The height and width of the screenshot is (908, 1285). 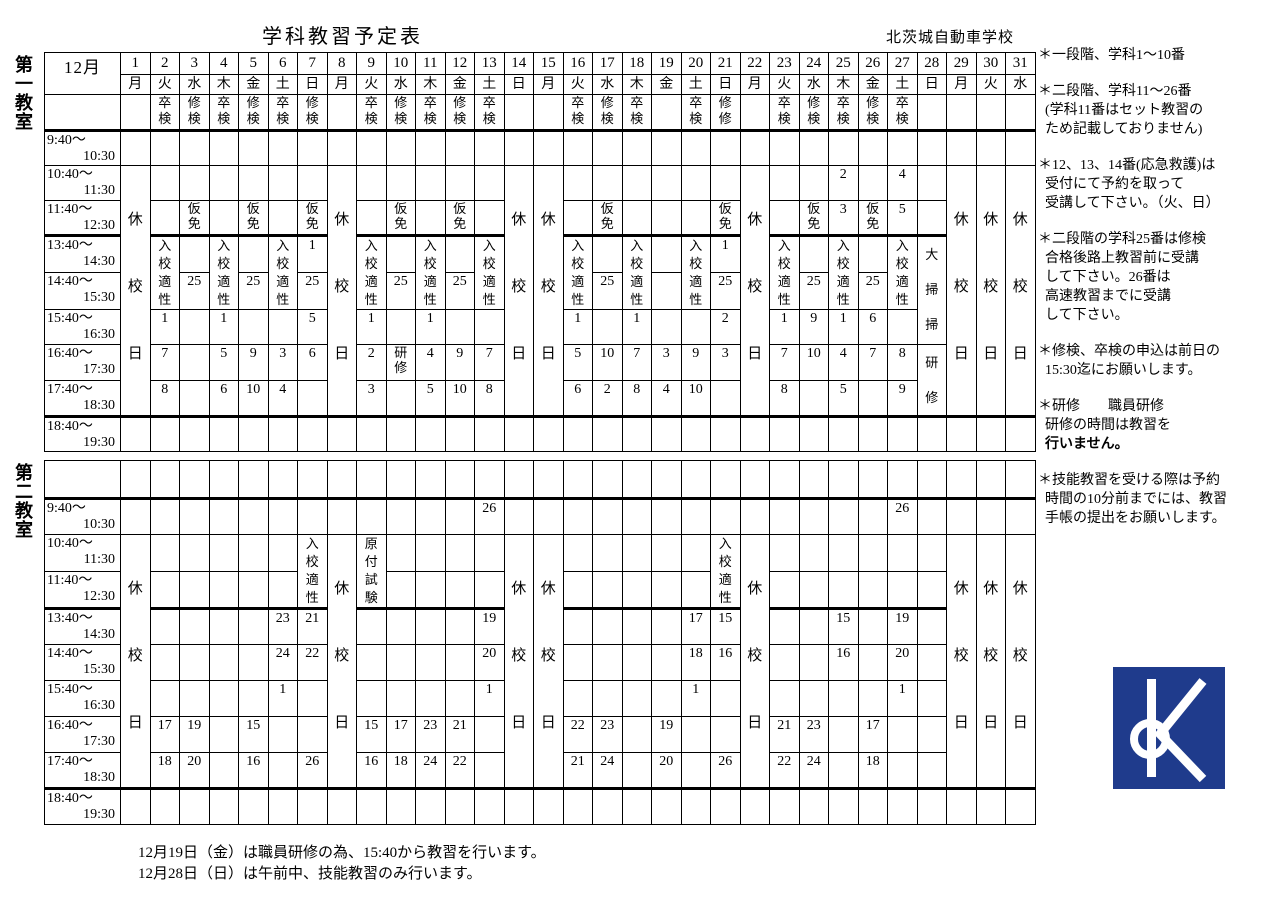 What do you see at coordinates (784, 399) in the screenshot?
I see `schedule-cell: 8` at bounding box center [784, 399].